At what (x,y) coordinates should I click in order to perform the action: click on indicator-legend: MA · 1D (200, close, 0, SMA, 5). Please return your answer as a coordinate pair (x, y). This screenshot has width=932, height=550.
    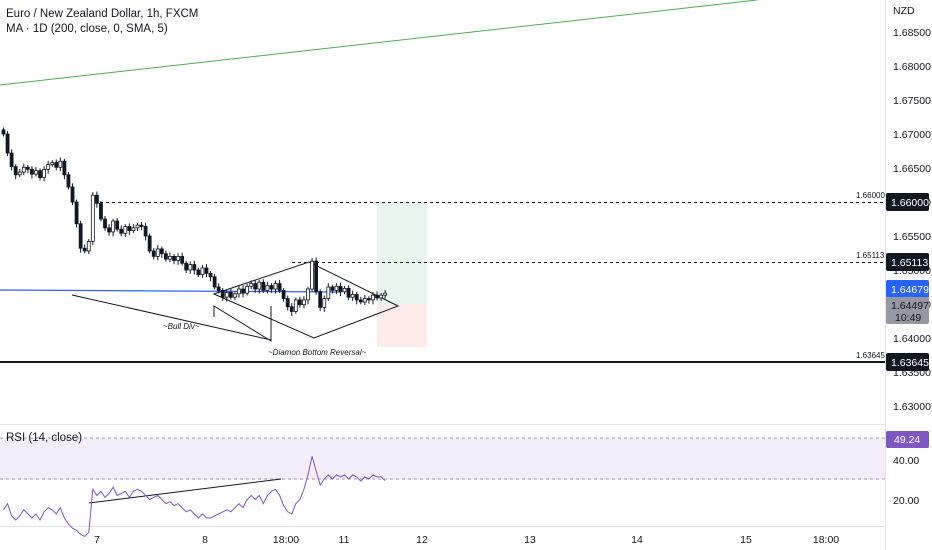
    Looking at the image, I should click on (87, 29).